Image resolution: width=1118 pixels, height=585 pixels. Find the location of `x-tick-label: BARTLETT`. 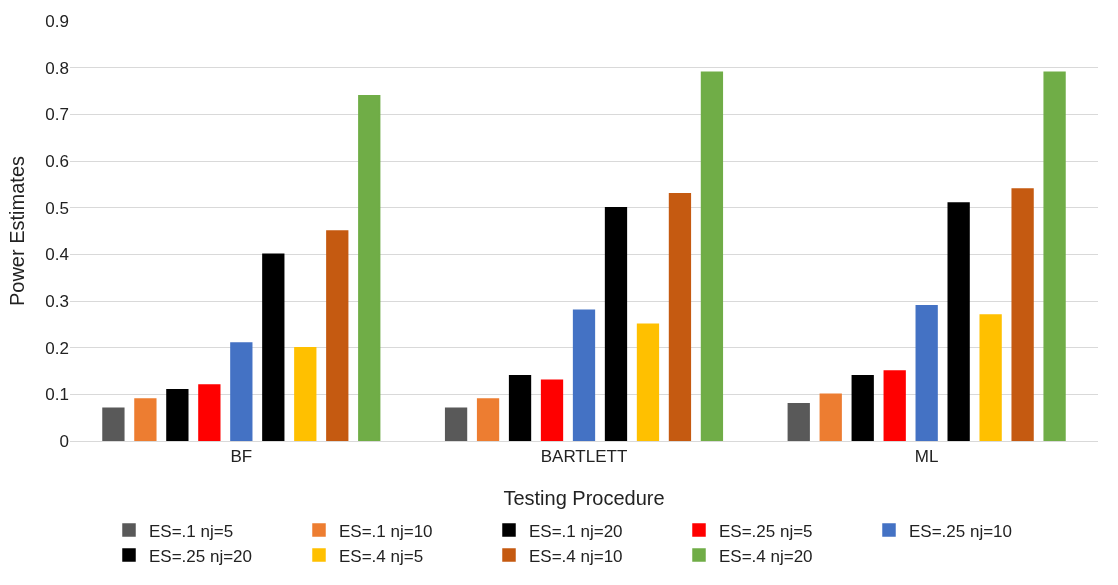

x-tick-label: BARTLETT is located at coordinates (584, 457).